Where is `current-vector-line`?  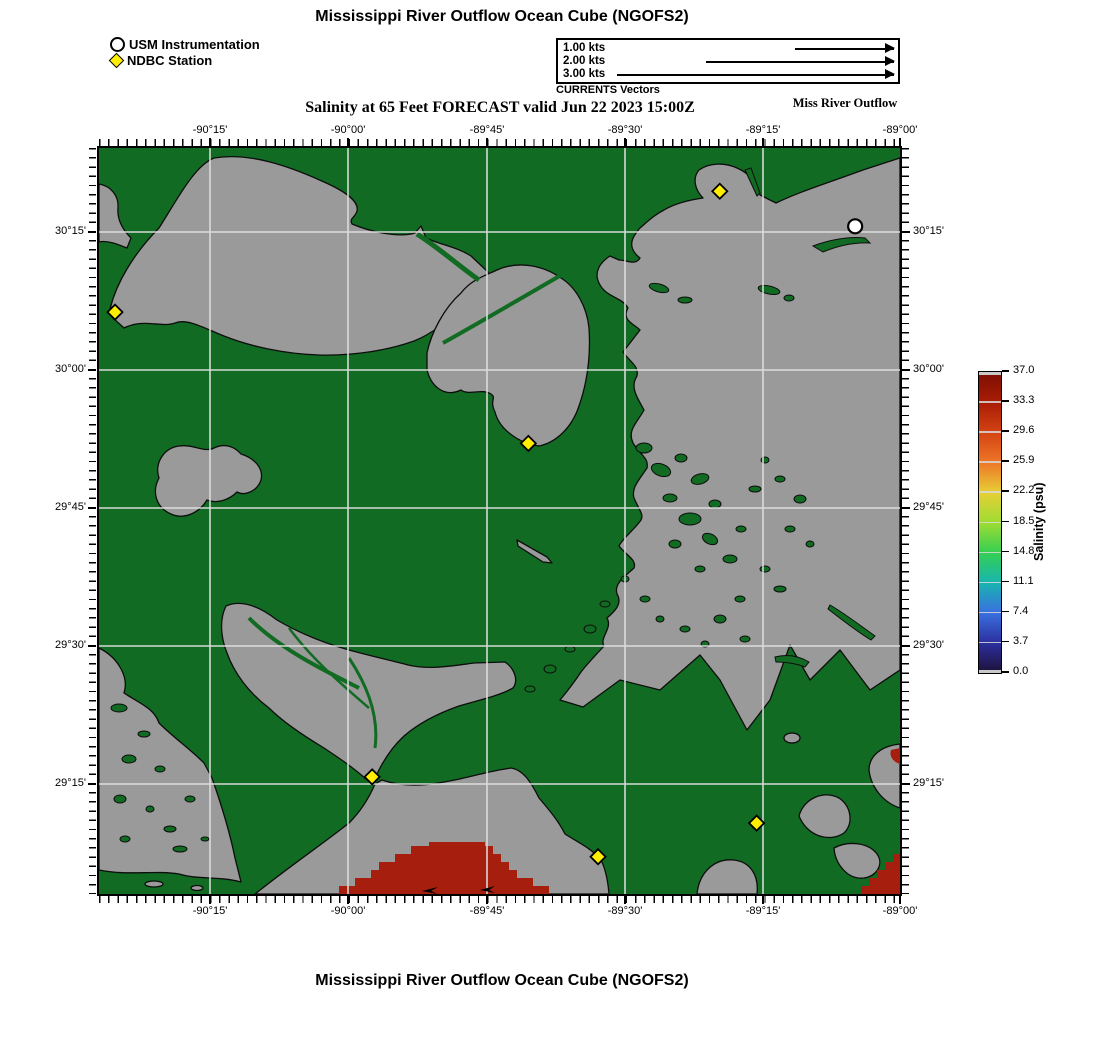 current-vector-line is located at coordinates (799, 62).